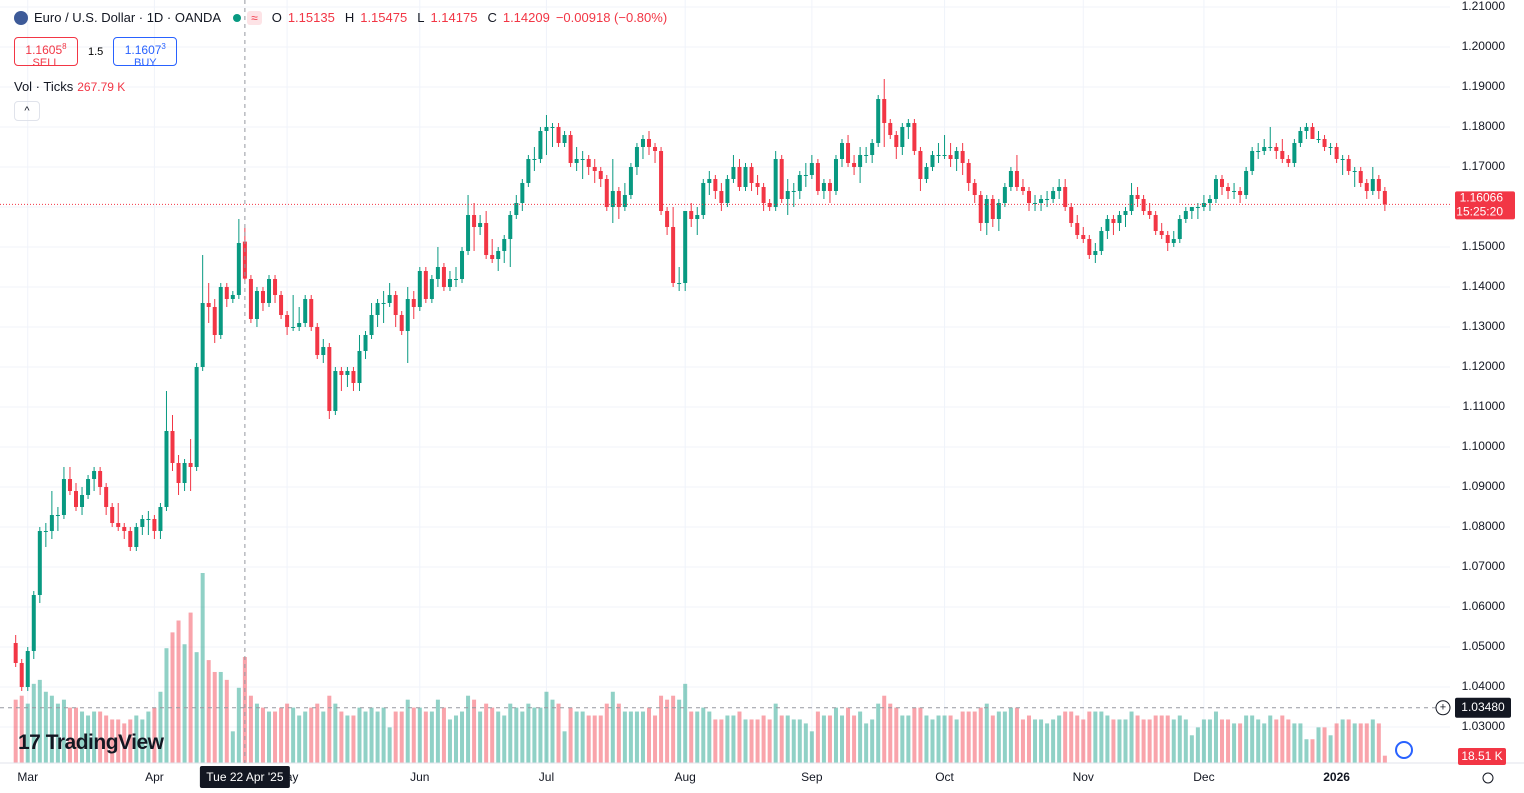  I want to click on brand-name: TradingView, so click(104, 742).